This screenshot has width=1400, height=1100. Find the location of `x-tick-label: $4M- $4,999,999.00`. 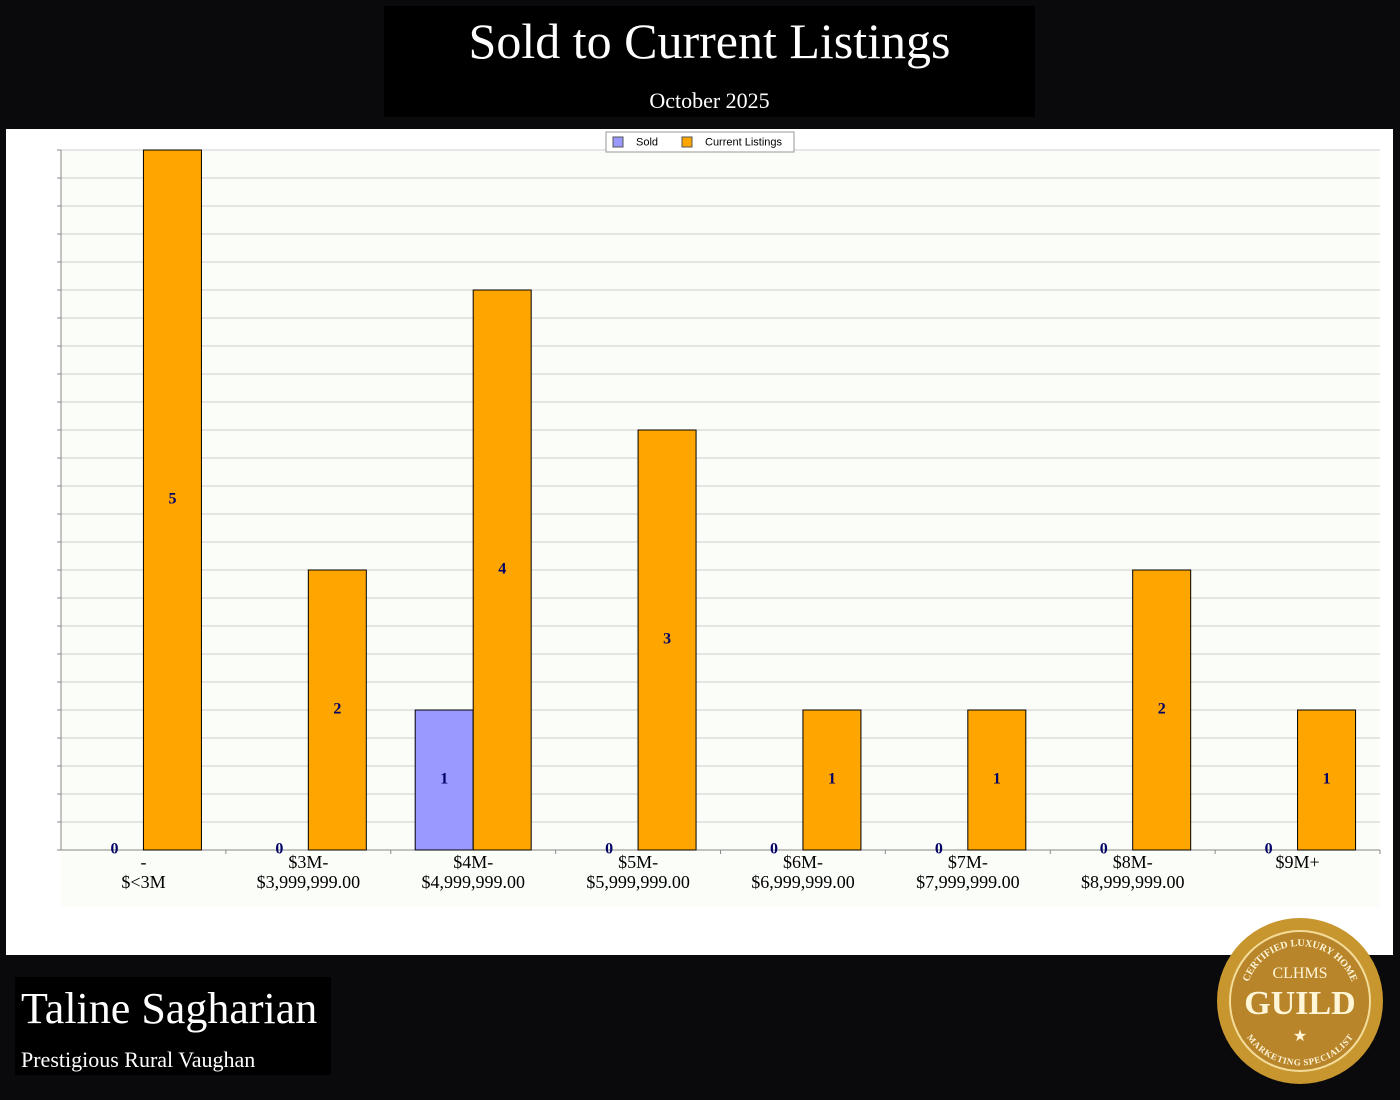

x-tick-label: $4M- $4,999,999.00 is located at coordinates (473, 872).